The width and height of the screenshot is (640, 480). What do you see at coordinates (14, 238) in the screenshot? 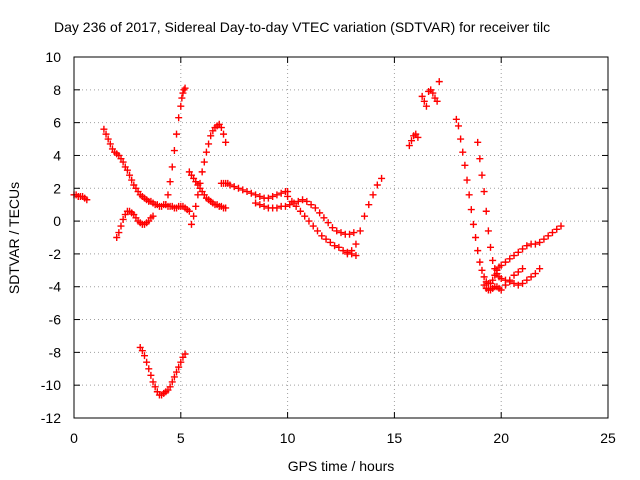
I see `y-axis-label: SDTVAR / TECUs` at bounding box center [14, 238].